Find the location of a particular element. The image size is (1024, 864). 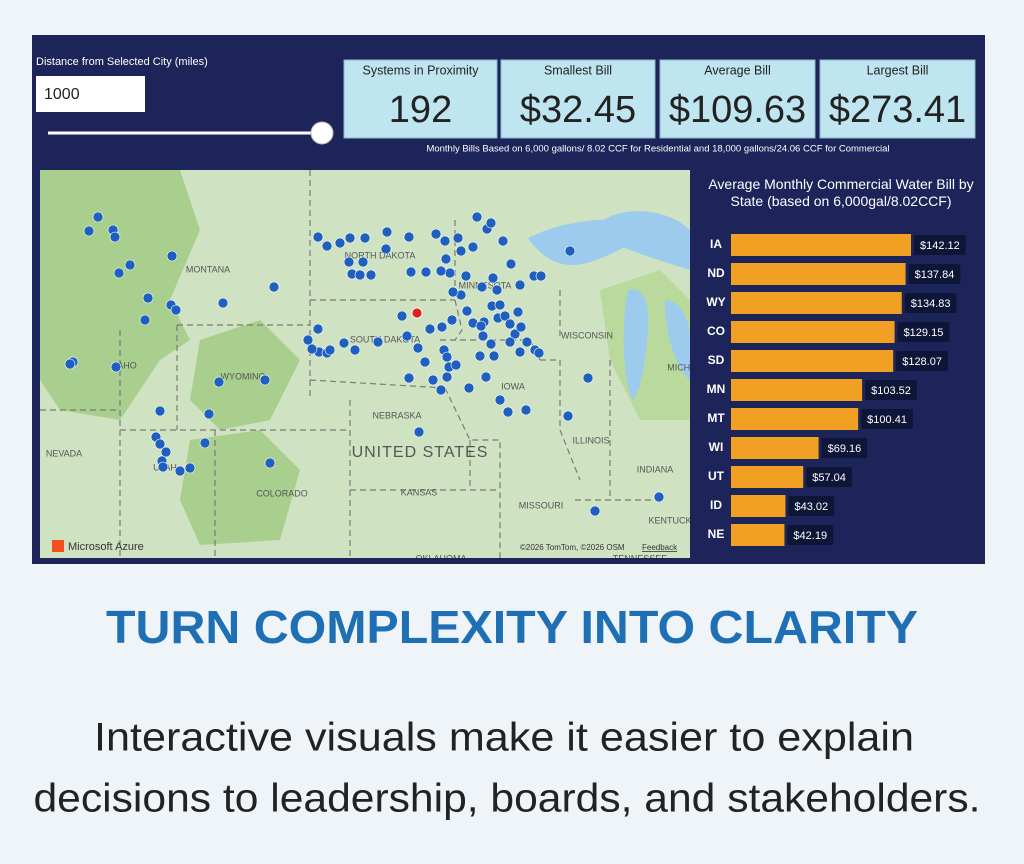

value-label: $43.02 is located at coordinates (811, 507).